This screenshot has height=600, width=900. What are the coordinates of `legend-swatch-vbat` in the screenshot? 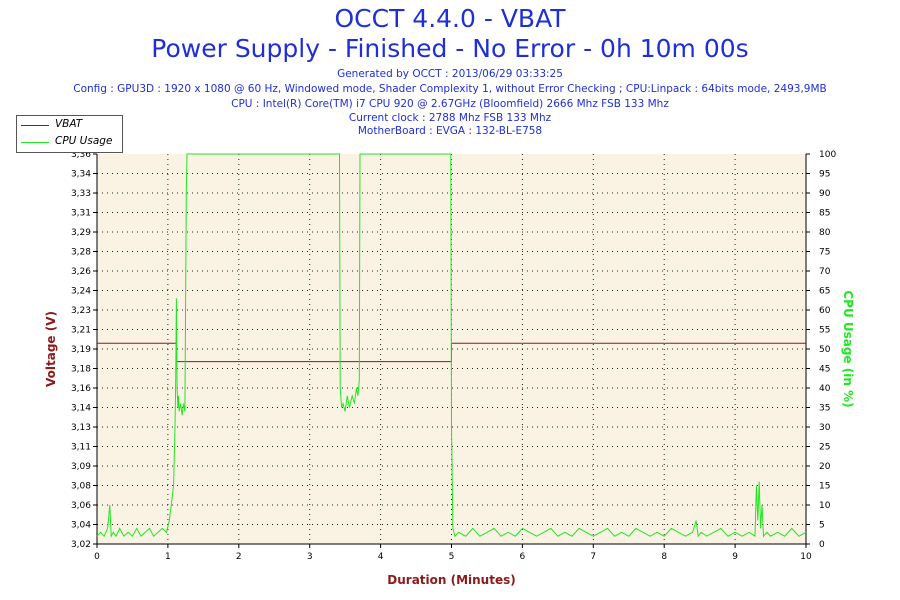 It's located at (35, 125).